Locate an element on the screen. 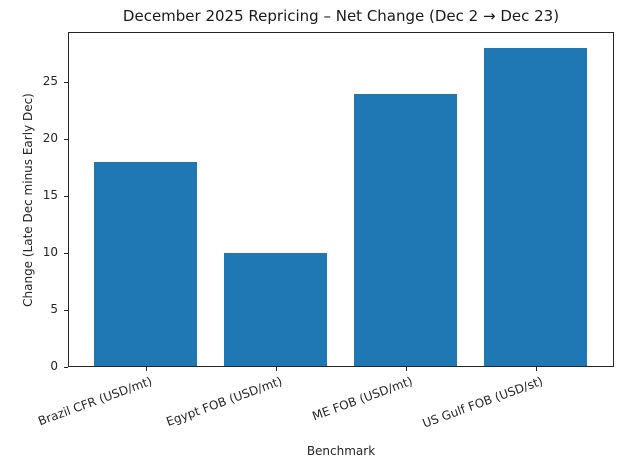  y-tick-label: 0 is located at coordinates (54, 366).